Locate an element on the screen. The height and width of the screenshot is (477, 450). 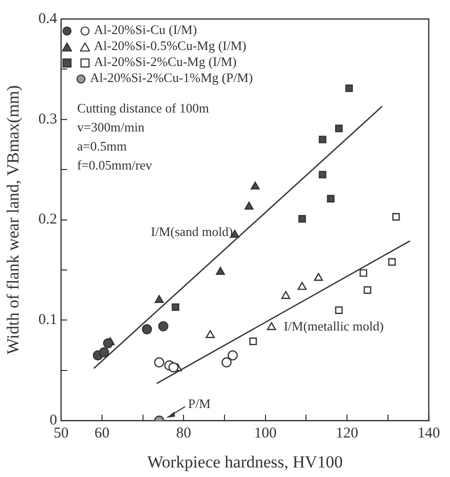
series-label: I/M(sand mold) is located at coordinates (191, 232).